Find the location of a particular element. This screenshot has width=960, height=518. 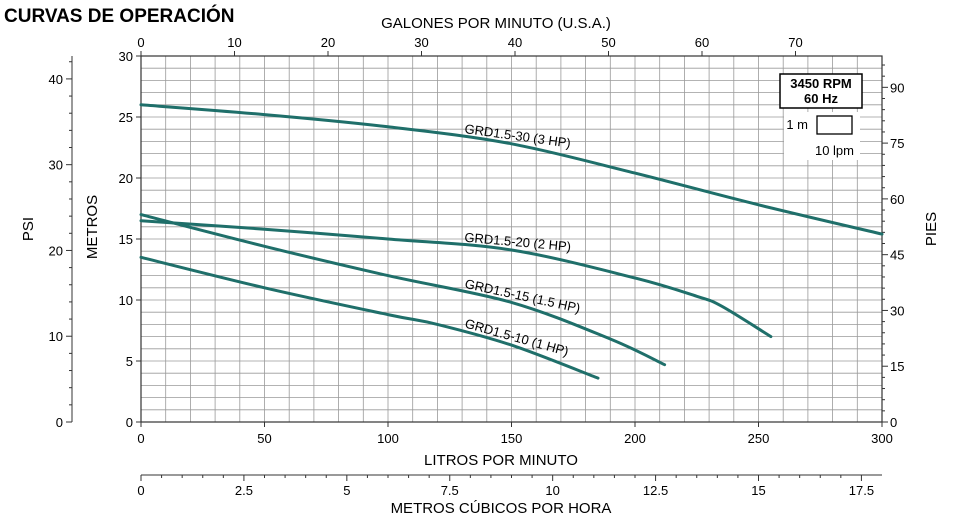

scale-x-label: 10 lpm is located at coordinates (834, 150).